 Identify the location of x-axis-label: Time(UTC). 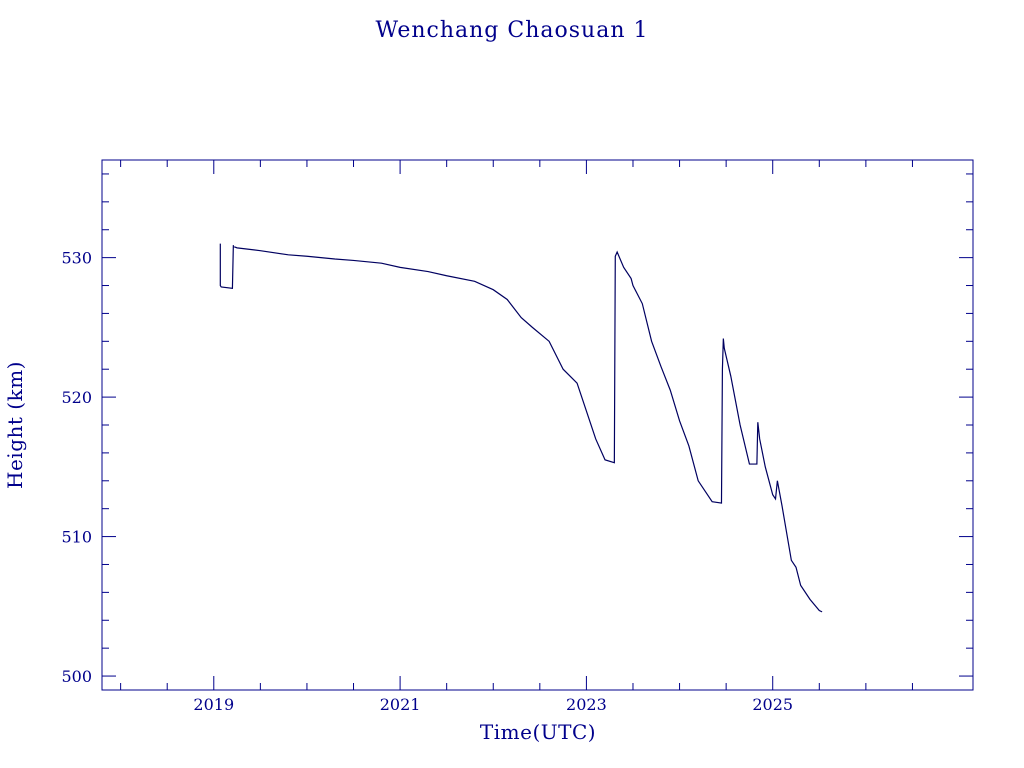
(538, 732).